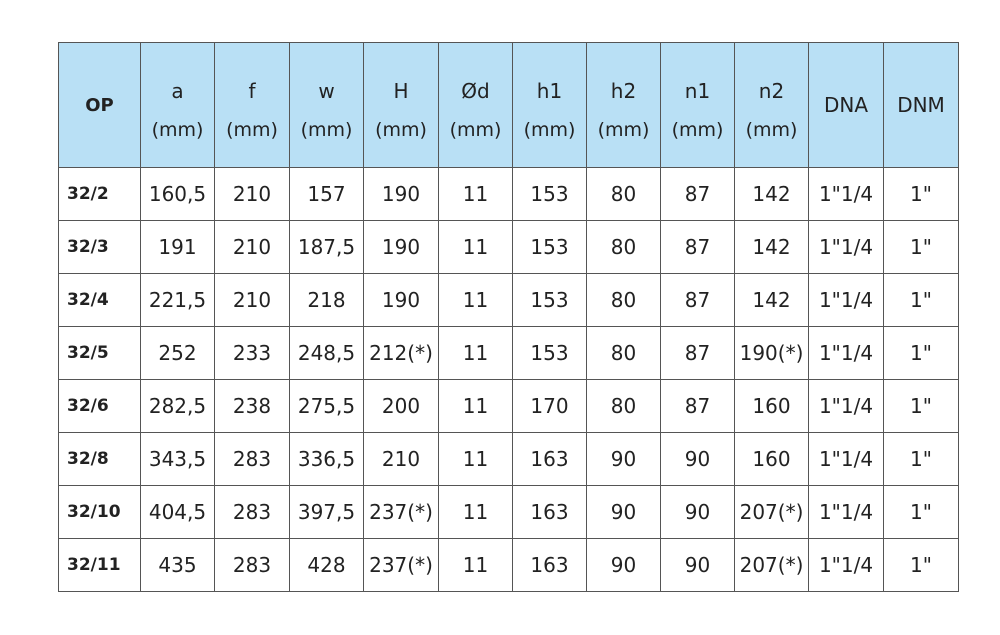  I want to click on column-header: a (mm), so click(177, 105).